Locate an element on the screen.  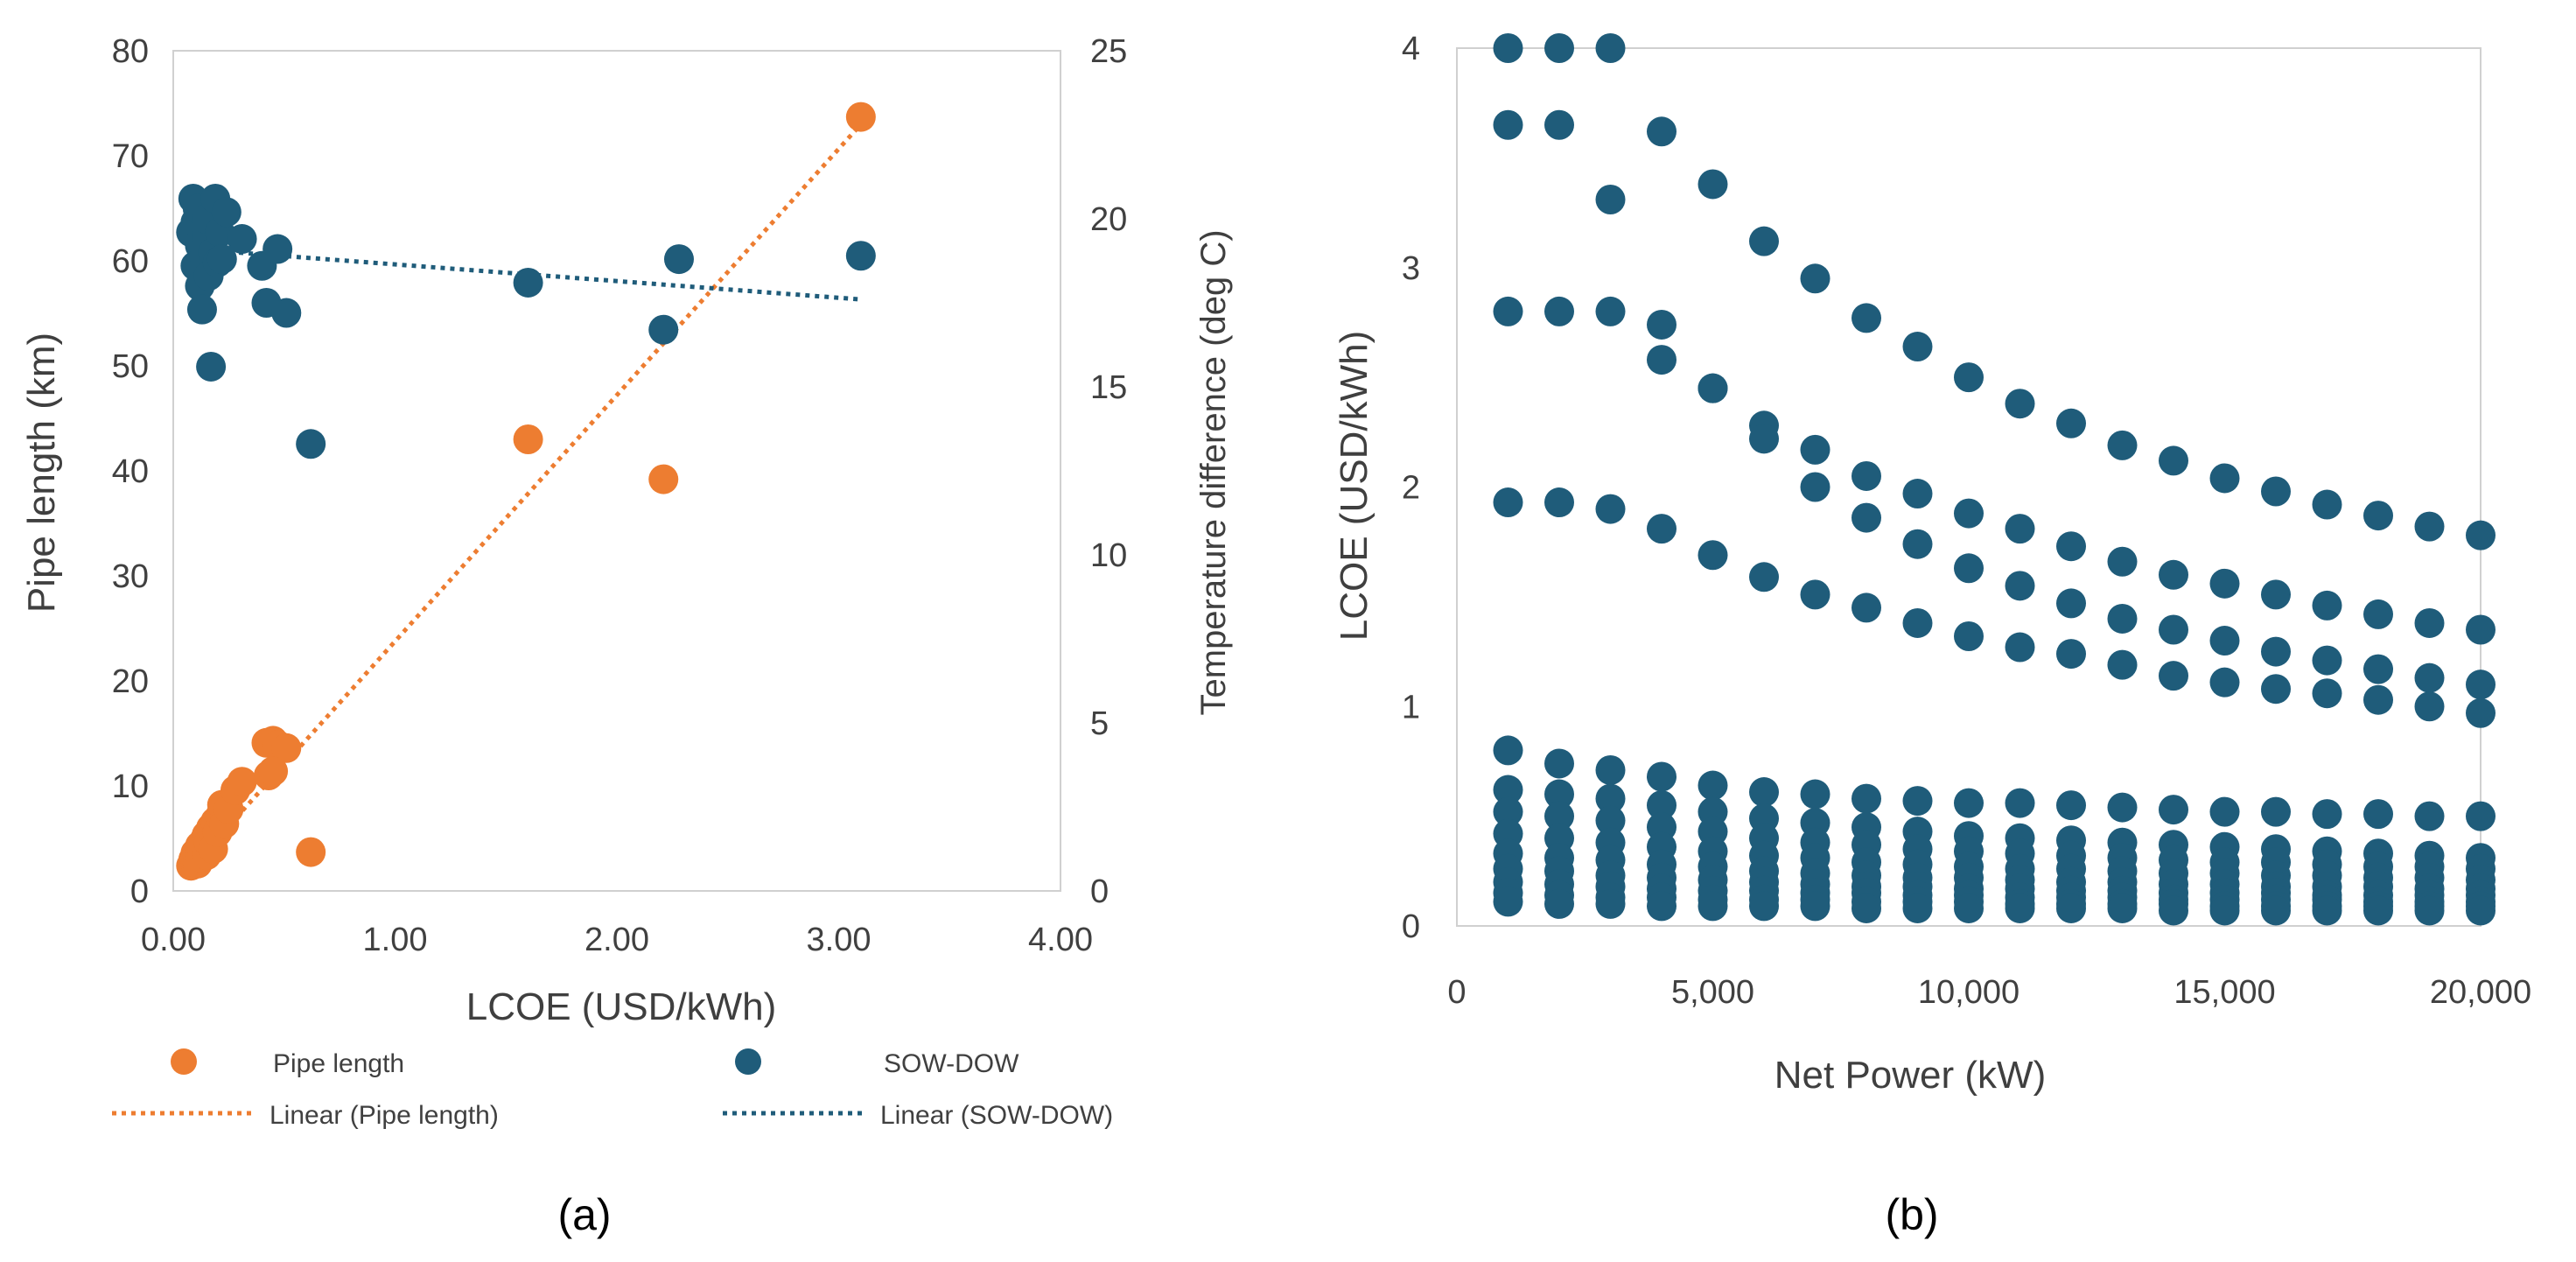
panel-a-y-tick-label: 80 is located at coordinates (130, 51).